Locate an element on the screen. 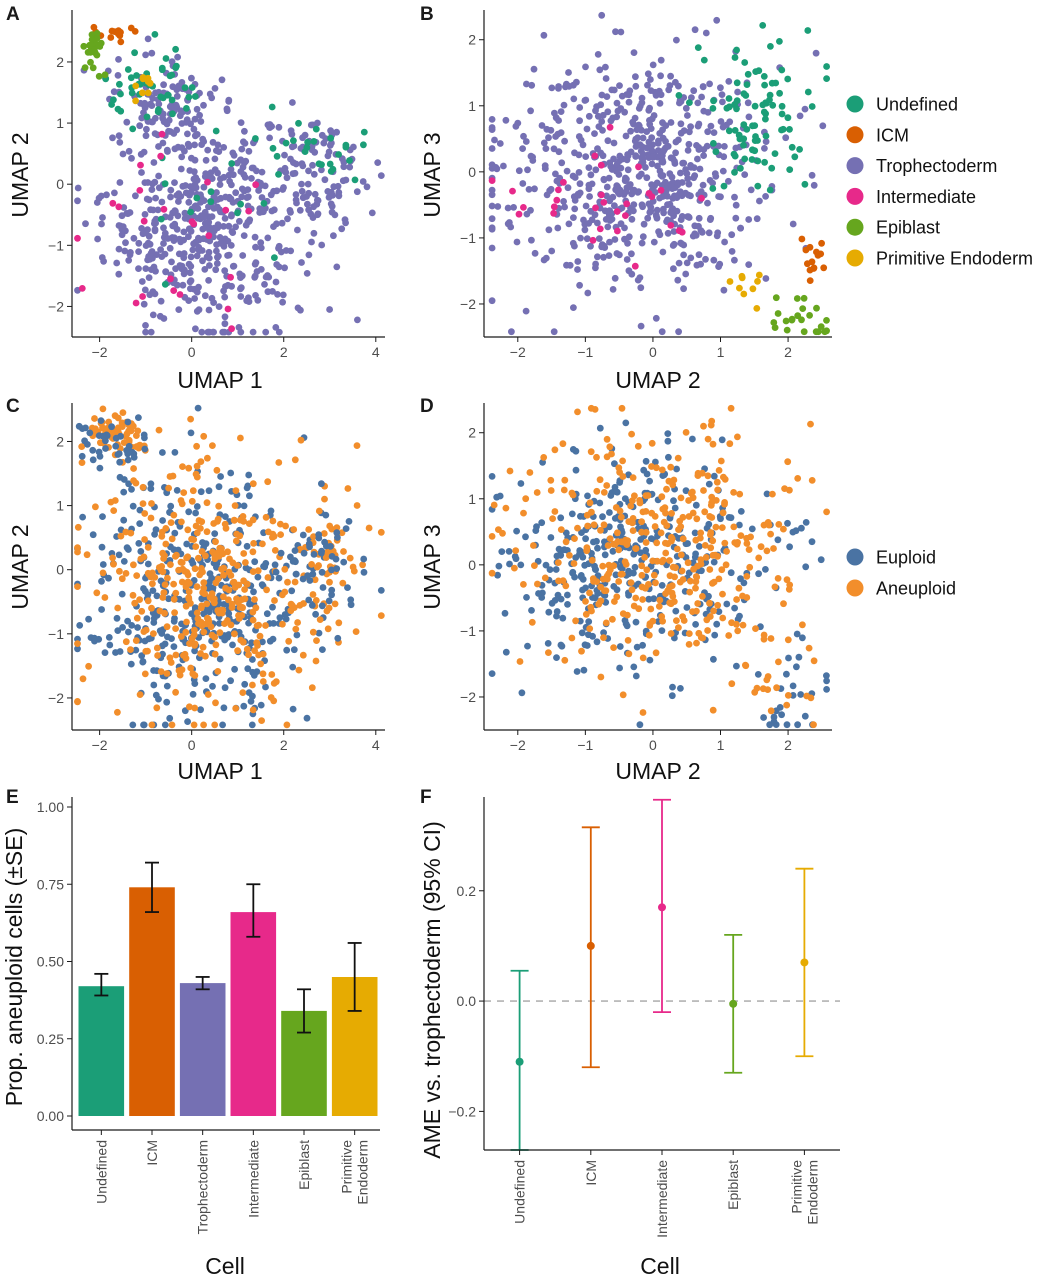 The width and height of the screenshot is (1054, 1280). y-axis-title-b: UMAP 3 is located at coordinates (432, 174).